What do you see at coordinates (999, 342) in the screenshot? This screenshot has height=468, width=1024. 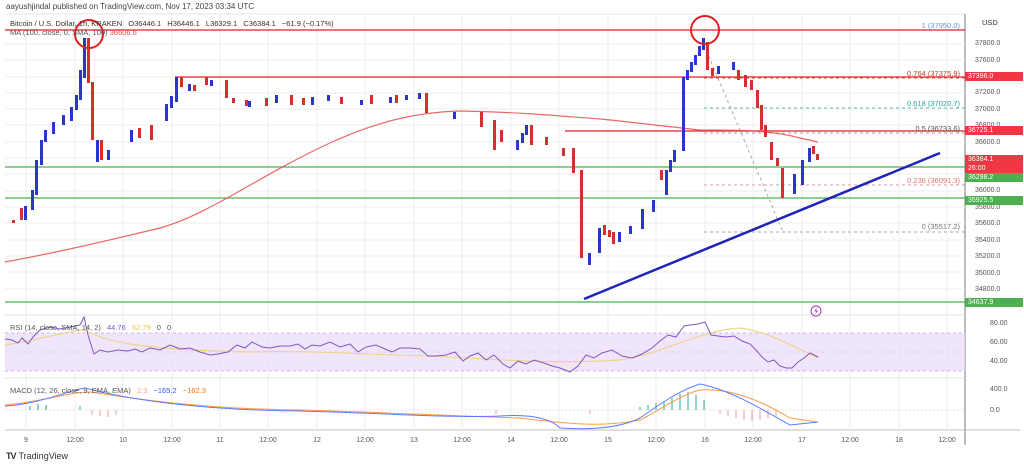 I see `rsi-tick: 60.00` at bounding box center [999, 342].